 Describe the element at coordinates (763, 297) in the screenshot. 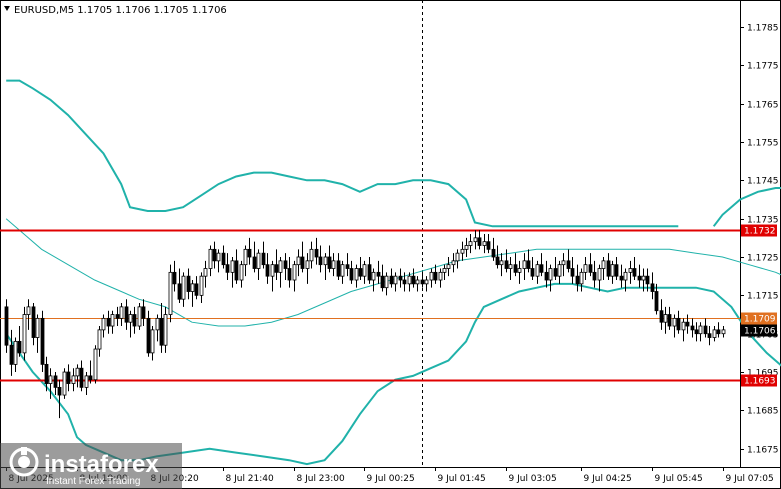

I see `price-tick-label: 1.1715` at that location.